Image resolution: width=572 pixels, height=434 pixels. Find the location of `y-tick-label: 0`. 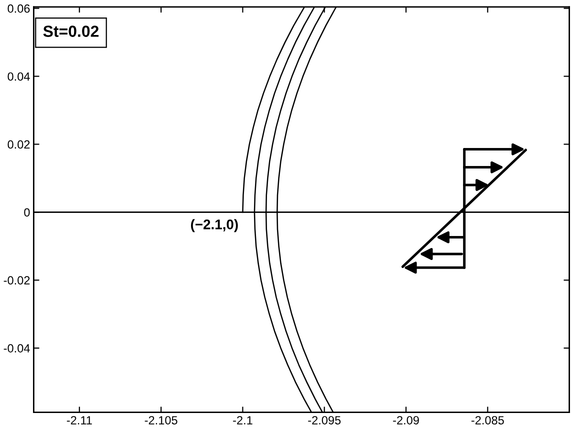

y-tick-label: 0 is located at coordinates (27, 212).